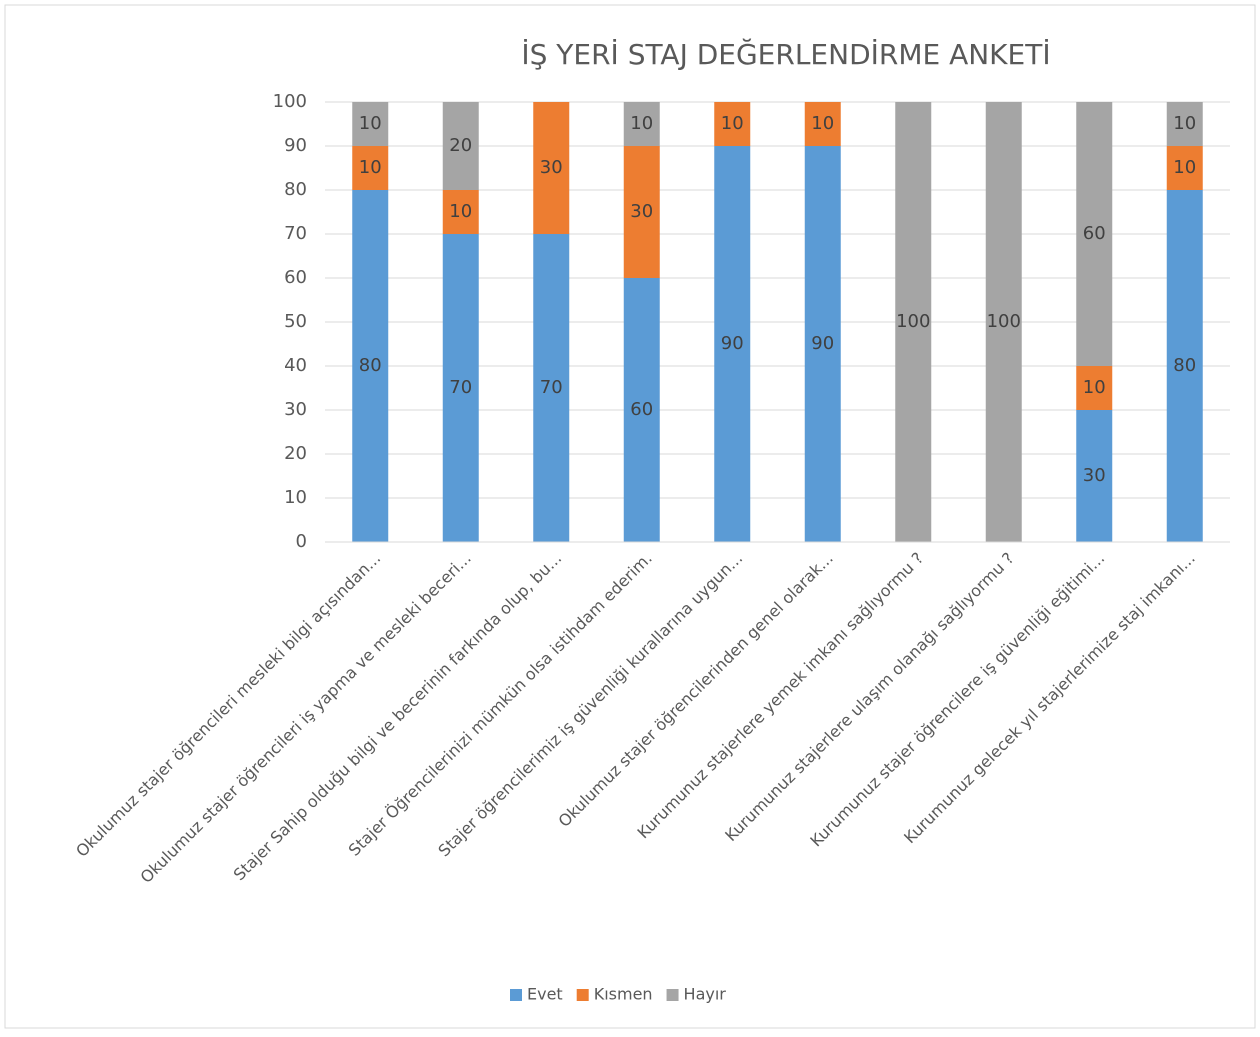 The width and height of the screenshot is (1260, 1037). What do you see at coordinates (785, 54) in the screenshot?
I see `chart-title: İŞ YERİ STAJ DEĞERLENDİRME ANKETİ` at bounding box center [785, 54].